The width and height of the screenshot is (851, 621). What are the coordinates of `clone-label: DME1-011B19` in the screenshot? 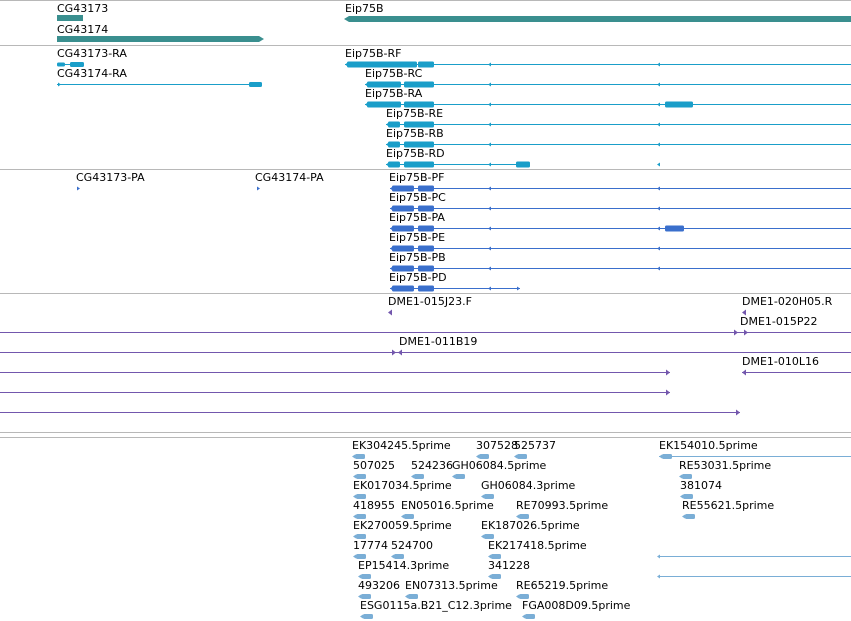 It's located at (438, 341).